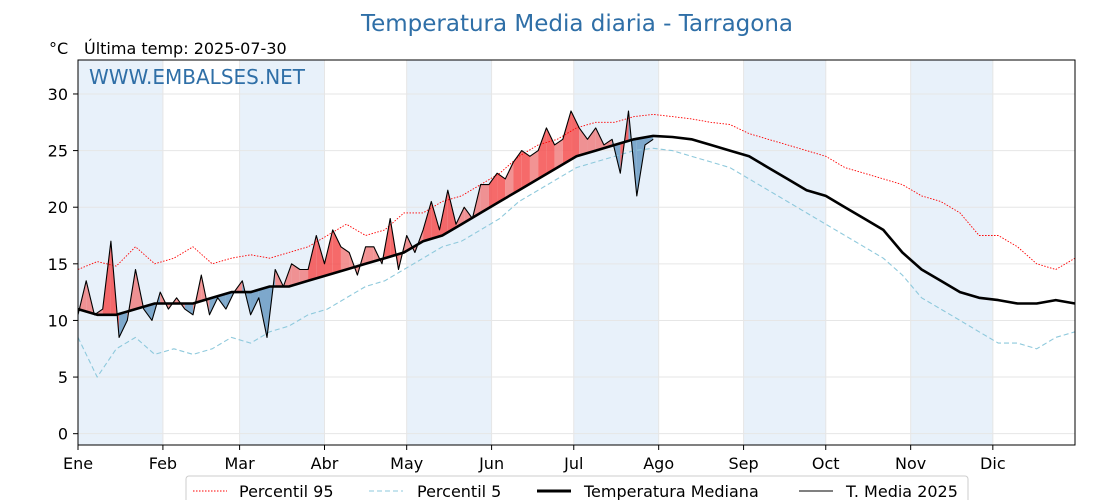 The height and width of the screenshot is (500, 1120). What do you see at coordinates (576, 24) in the screenshot?
I see `chart-title: Temperatura Media diaria - Tarragona` at bounding box center [576, 24].